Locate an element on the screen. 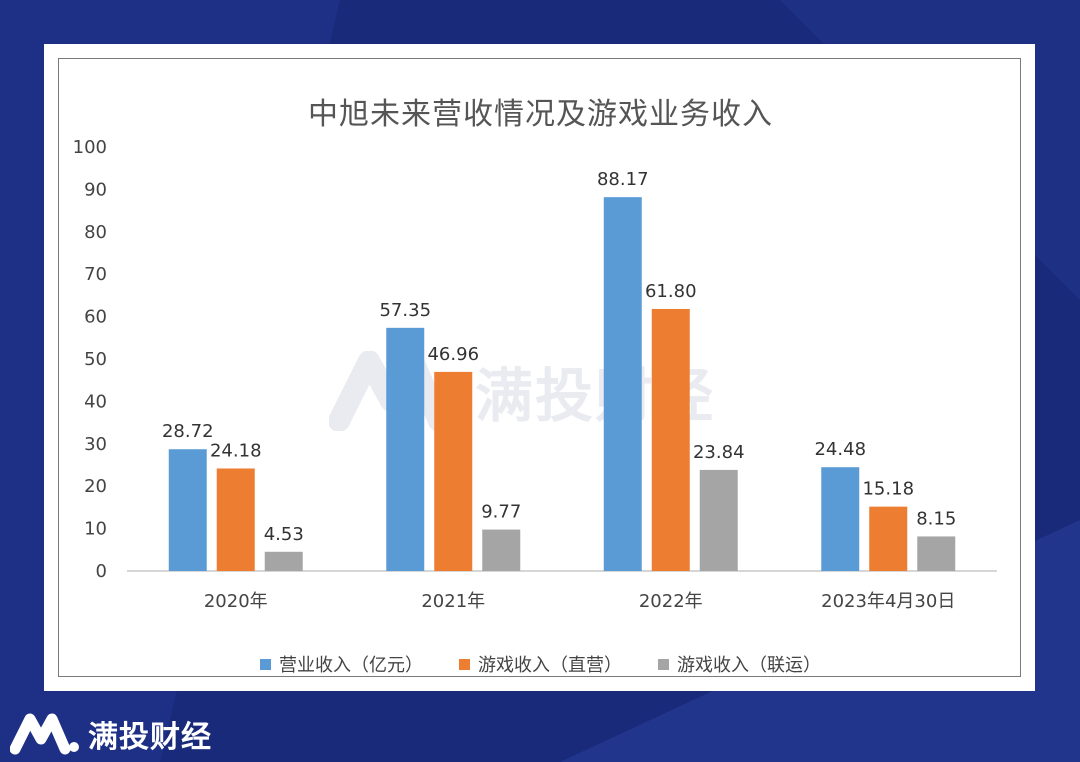 Image resolution: width=1080 pixels, height=762 pixels. y-tick-label: 70 is located at coordinates (95, 274).